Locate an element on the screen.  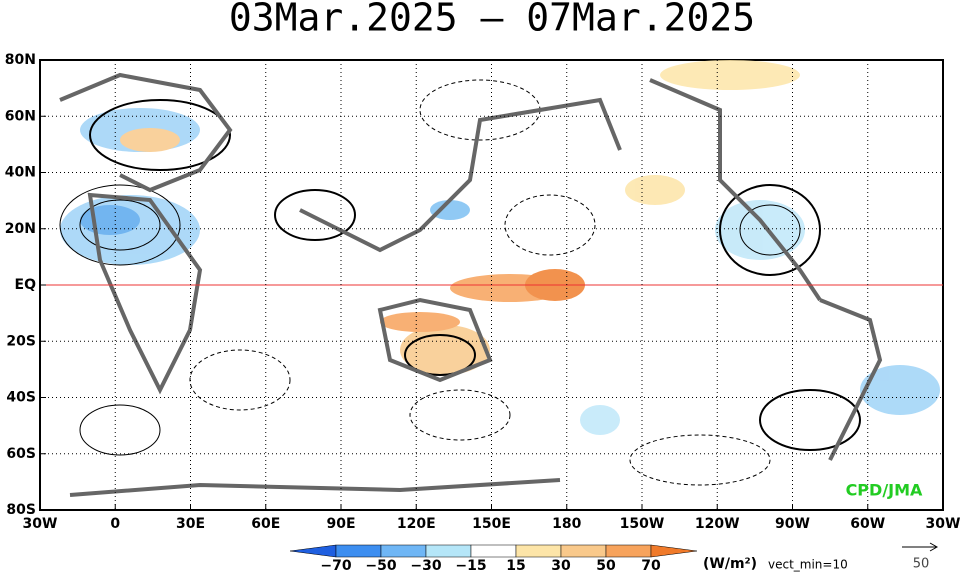
x-tick-label: 120W is located at coordinates (717, 524).